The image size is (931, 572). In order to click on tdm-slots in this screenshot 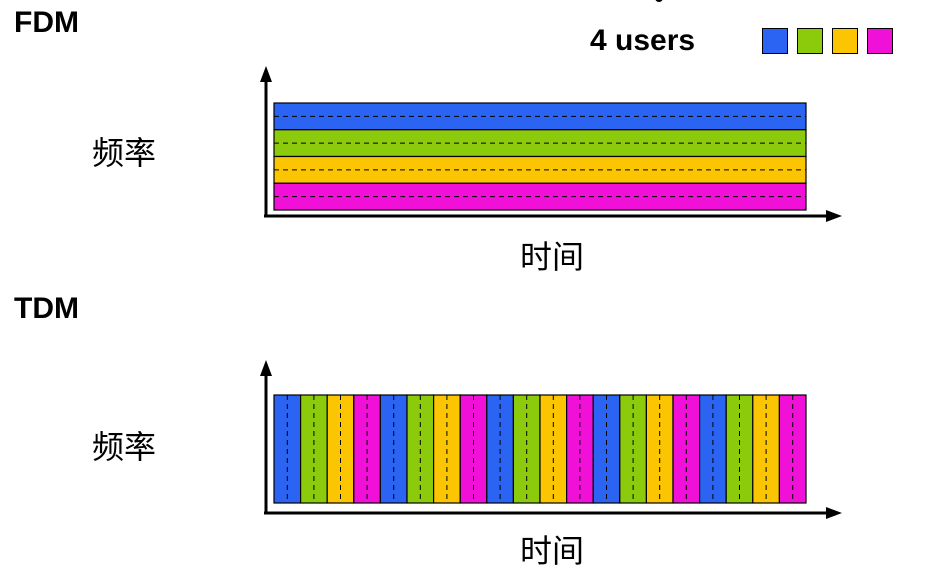, I will do `click(540, 449)`.